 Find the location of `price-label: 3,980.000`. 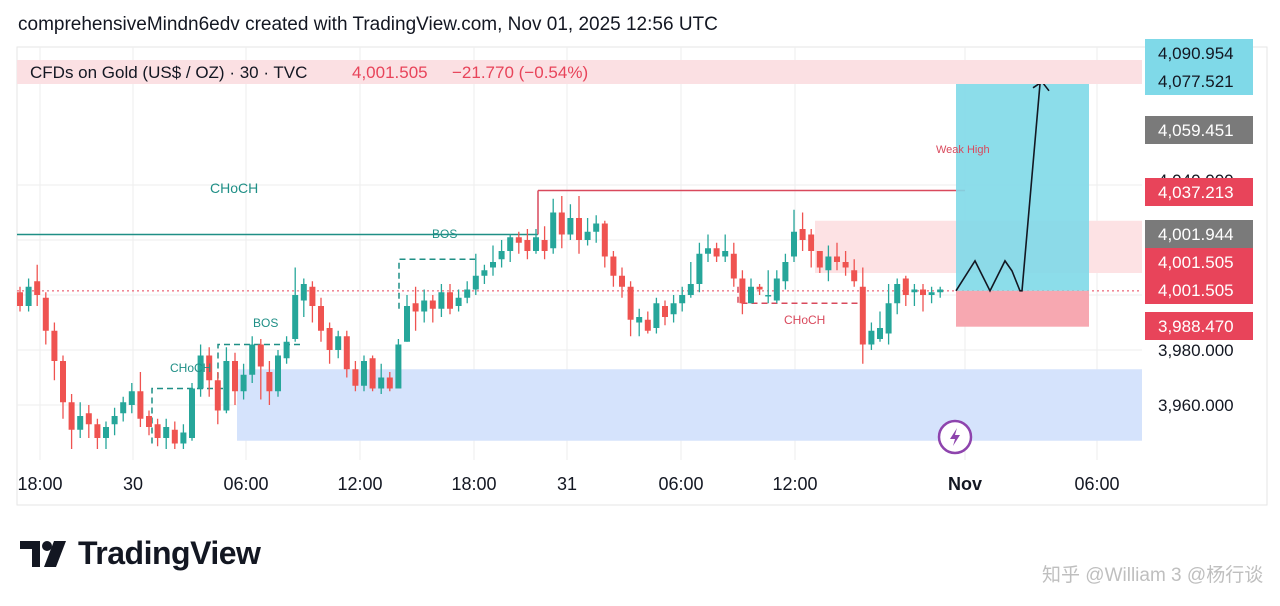

price-label: 3,980.000 is located at coordinates (1196, 350).